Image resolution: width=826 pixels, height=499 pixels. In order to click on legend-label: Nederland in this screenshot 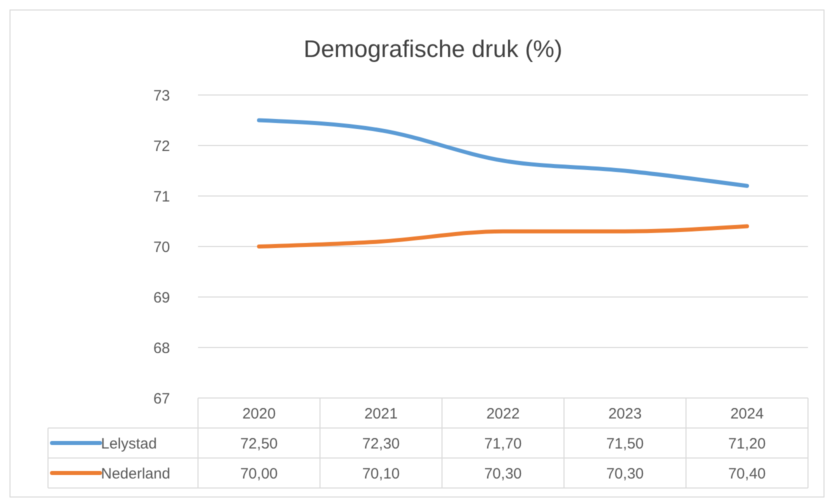, I will do `click(135, 473)`.